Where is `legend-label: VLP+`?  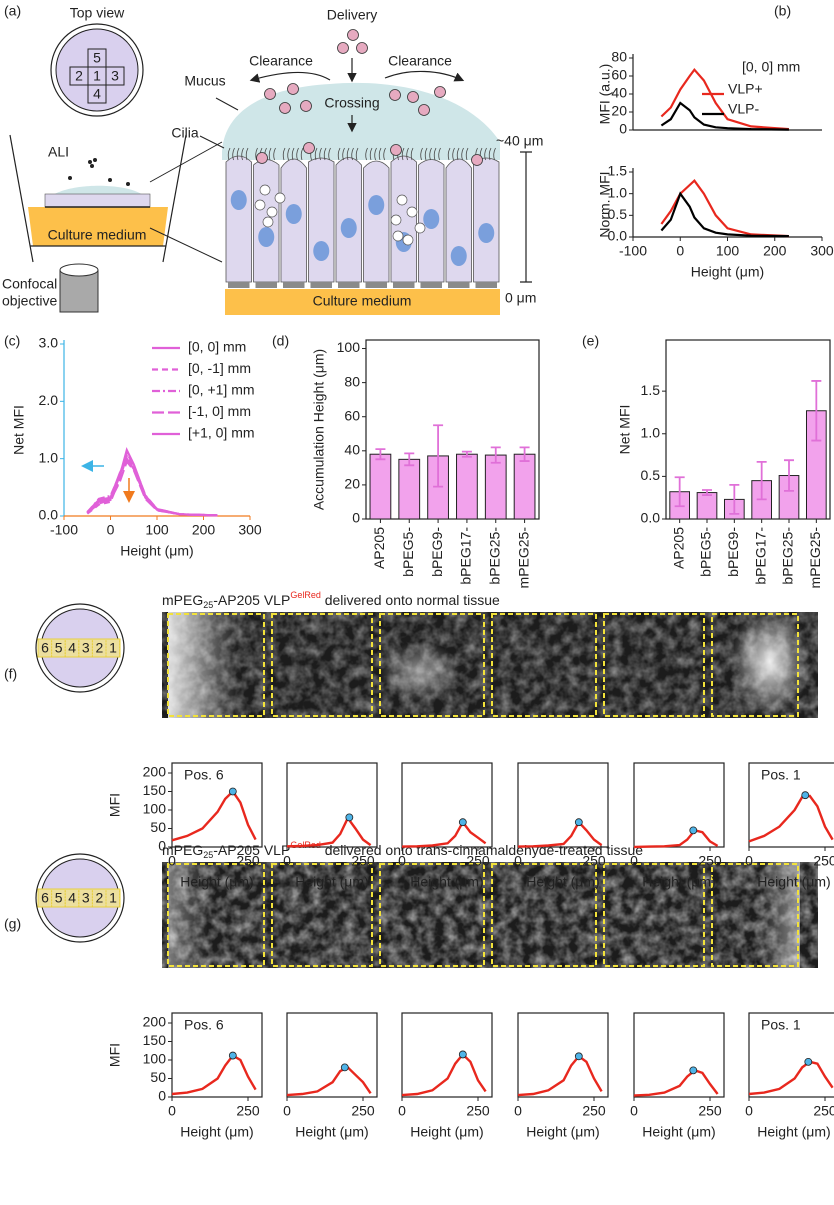
legend-label: VLP+ is located at coordinates (745, 89).